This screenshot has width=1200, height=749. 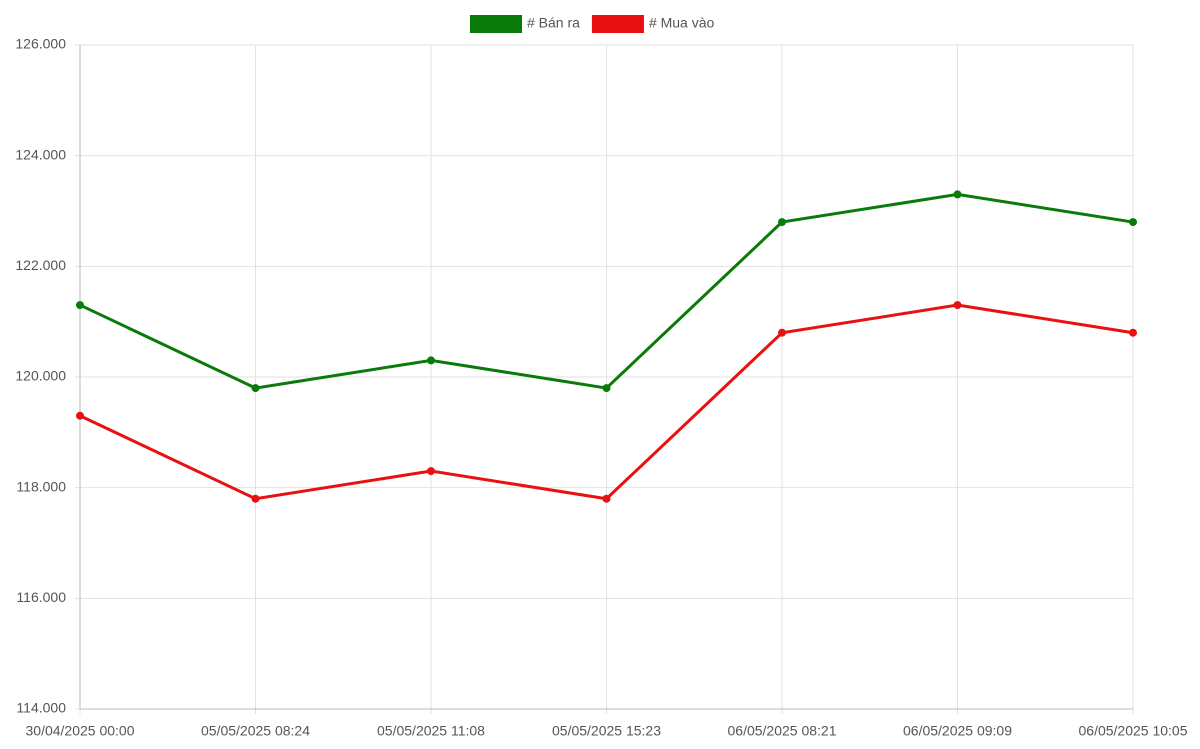 What do you see at coordinates (80, 731) in the screenshot?
I see `x-tick-label: 30/04/2025 00:00` at bounding box center [80, 731].